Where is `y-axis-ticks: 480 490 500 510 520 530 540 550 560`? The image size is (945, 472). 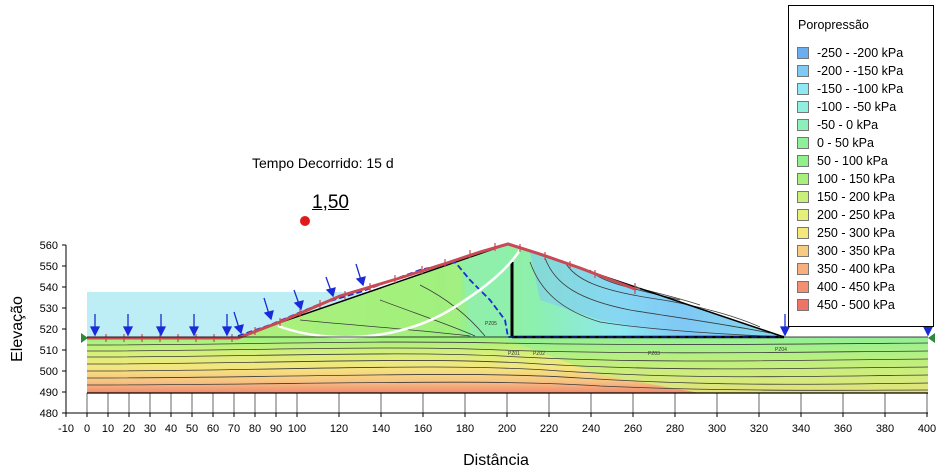
y-axis-ticks: 480 490 500 510 520 530 540 550 560 is located at coordinates (53, 330).